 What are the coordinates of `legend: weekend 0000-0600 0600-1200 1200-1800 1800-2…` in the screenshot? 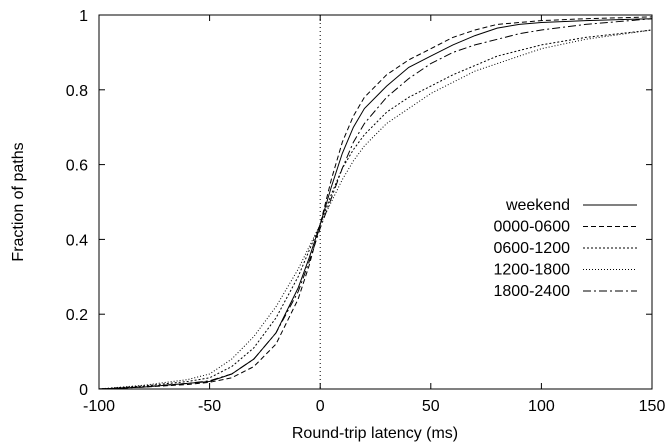 It's located at (565, 248).